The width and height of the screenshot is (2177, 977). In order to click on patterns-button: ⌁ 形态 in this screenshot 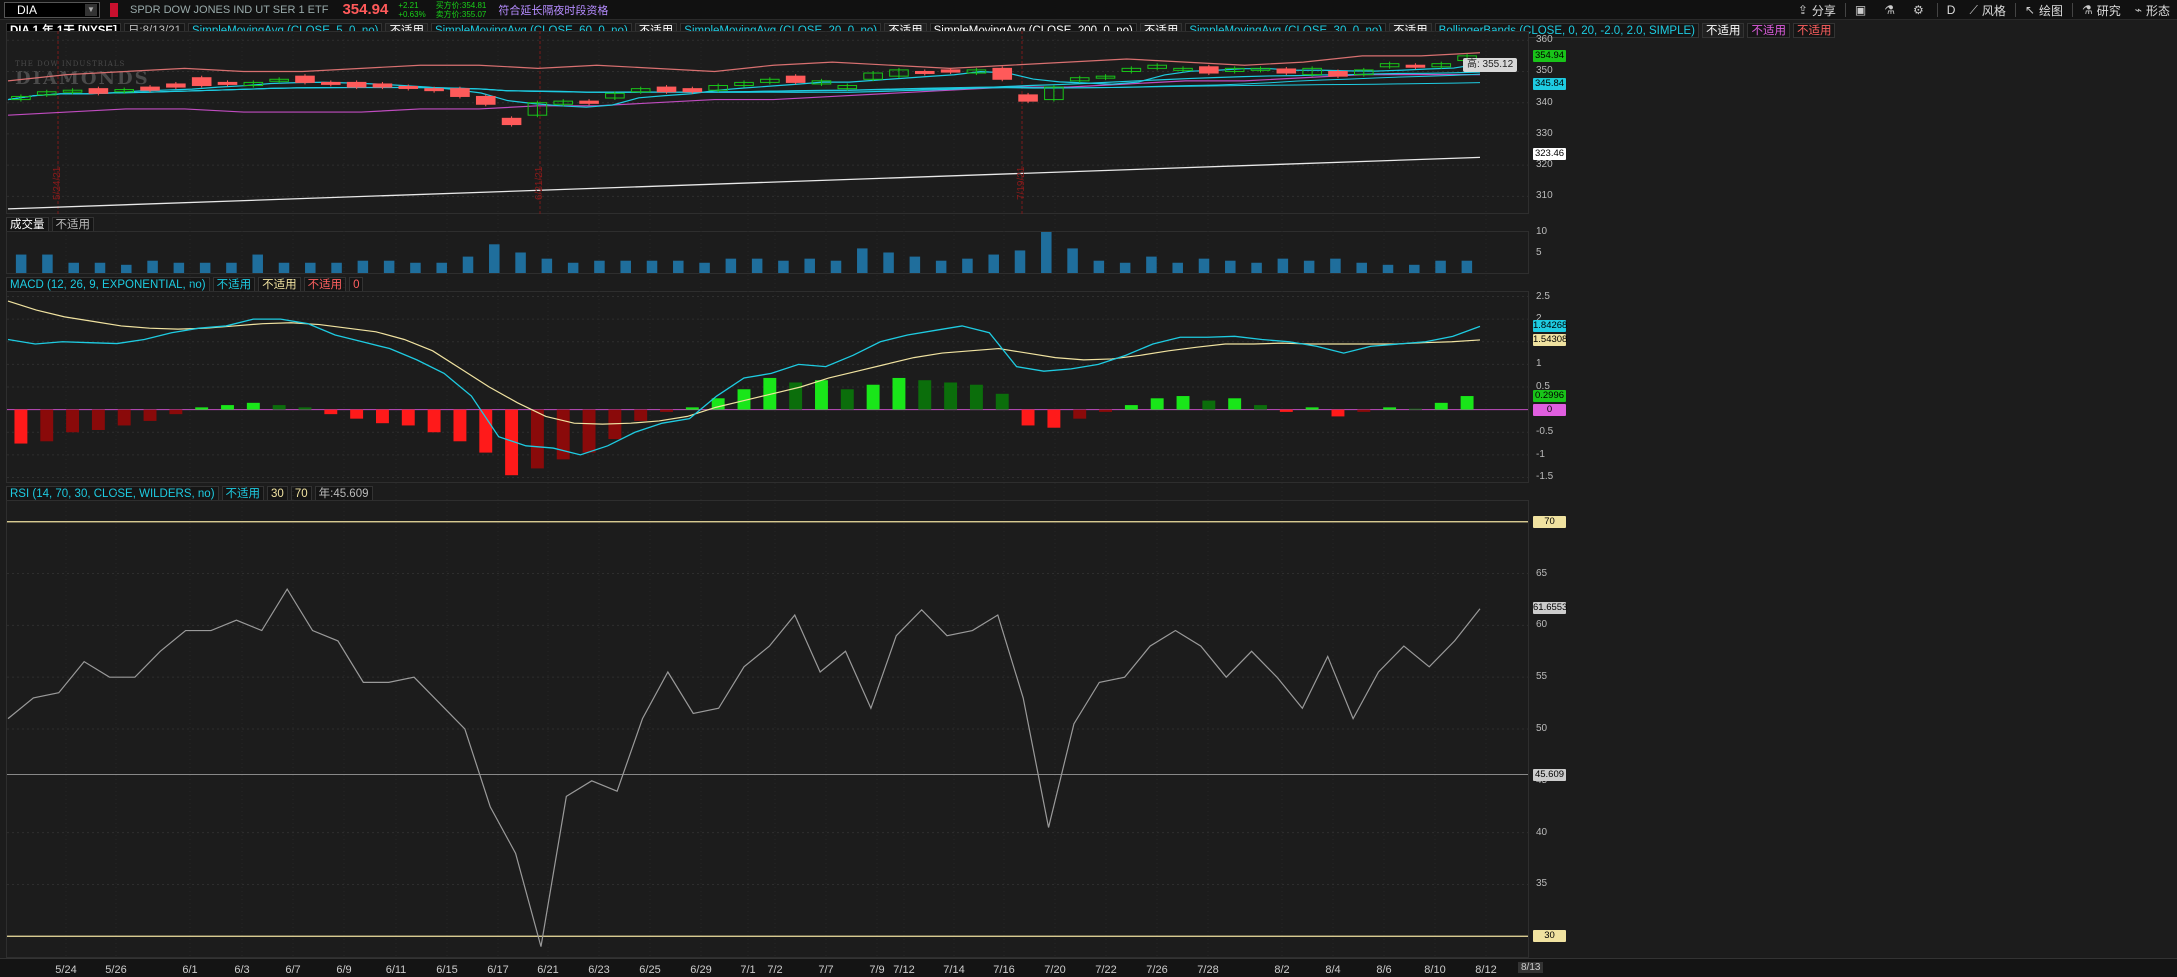, I will do `click(2152, 10)`.